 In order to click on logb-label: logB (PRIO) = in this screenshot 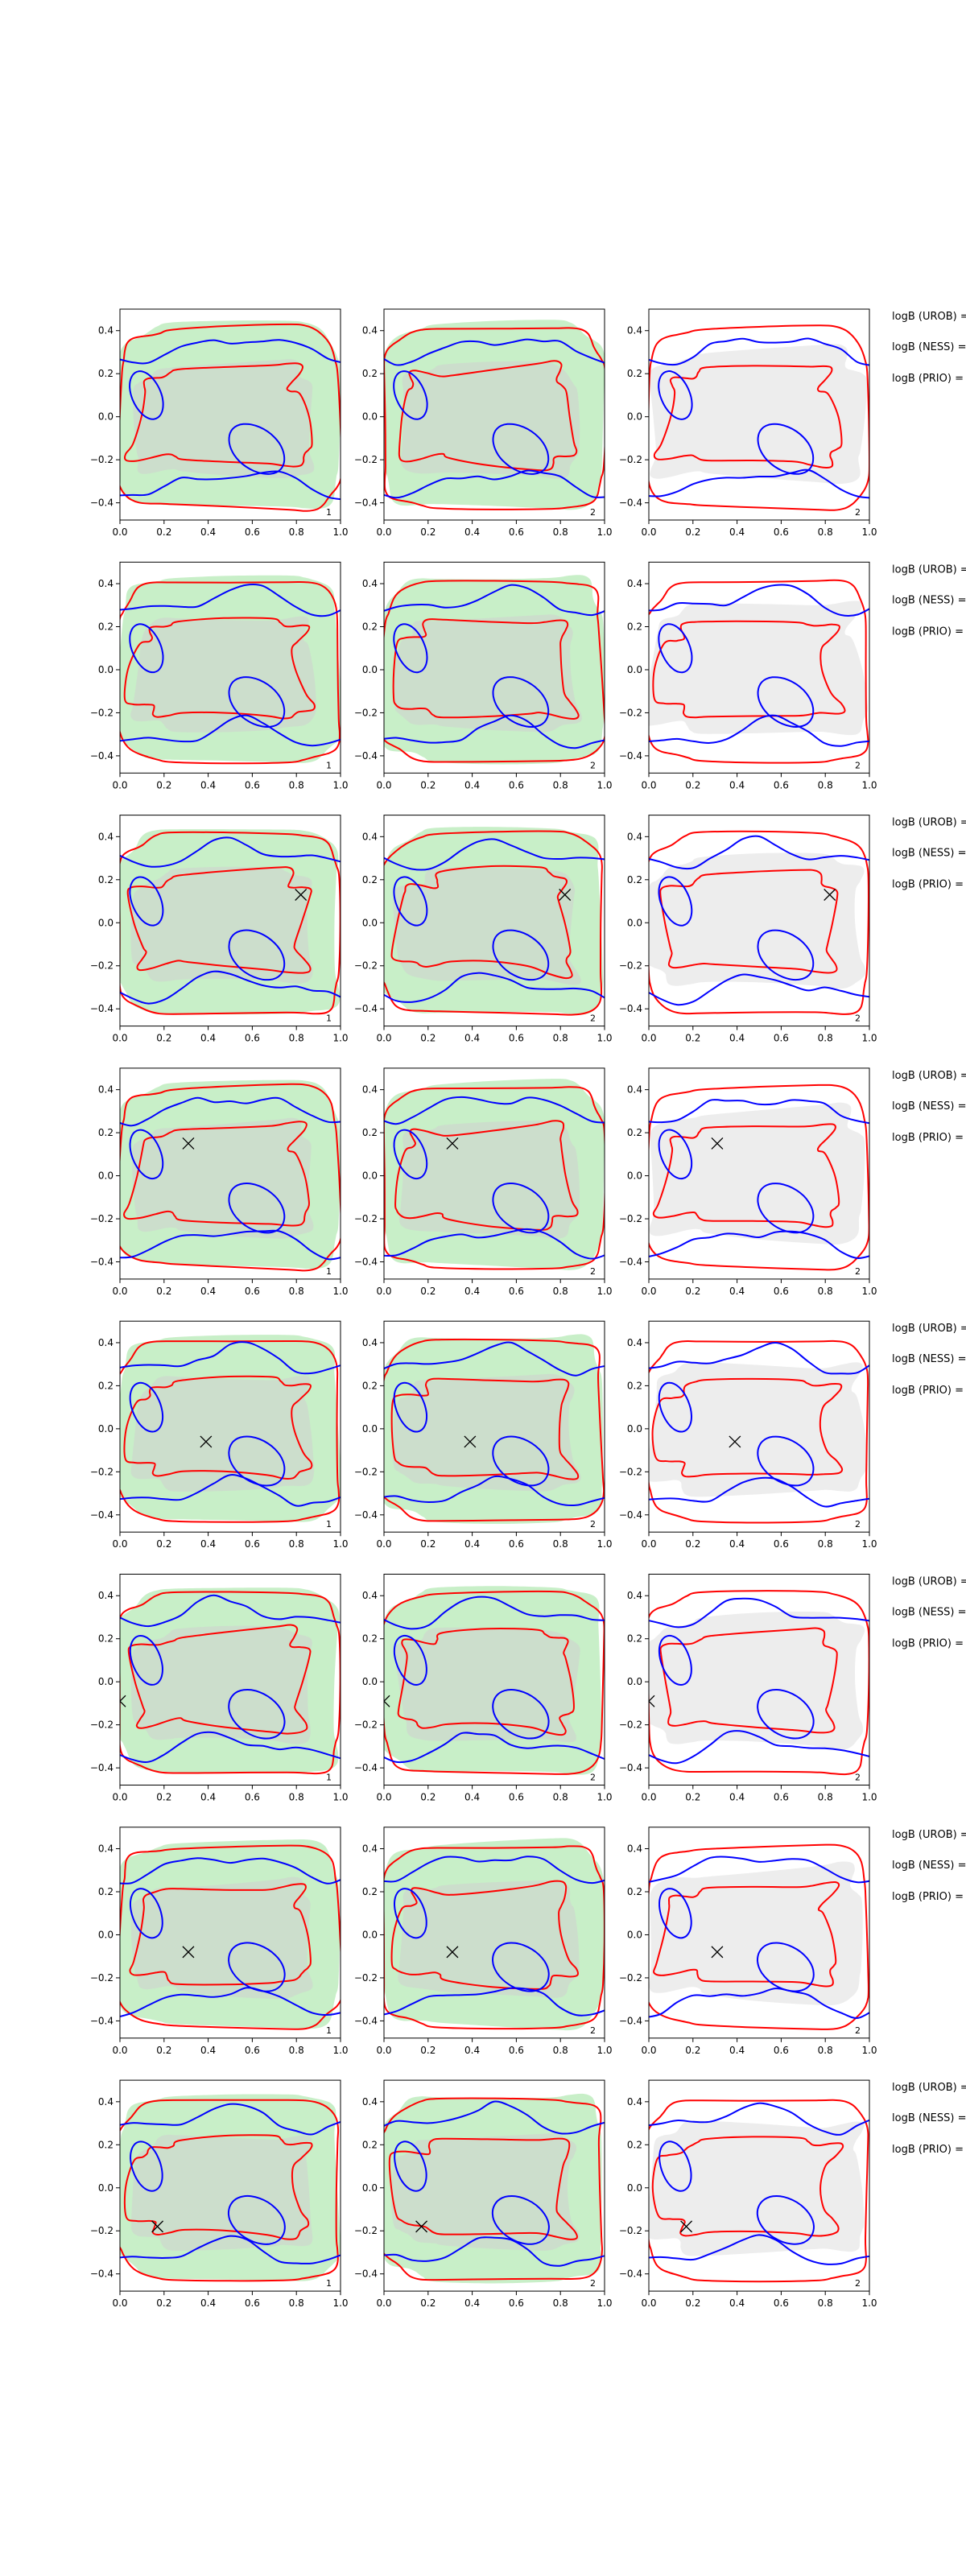, I will do `click(928, 1644)`.